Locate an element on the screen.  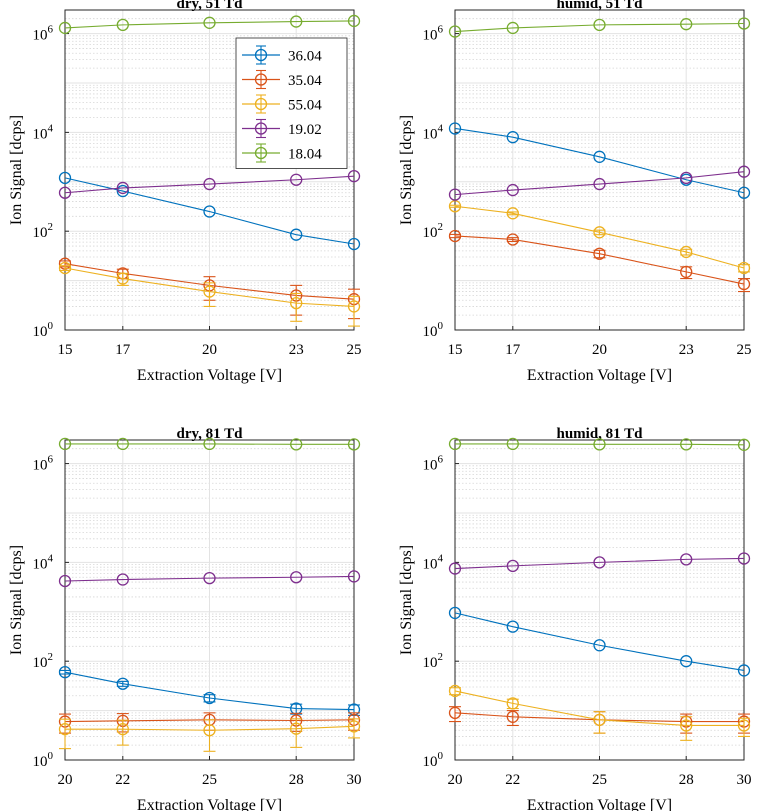
legend-entry: 55.04 is located at coordinates (282, 104).